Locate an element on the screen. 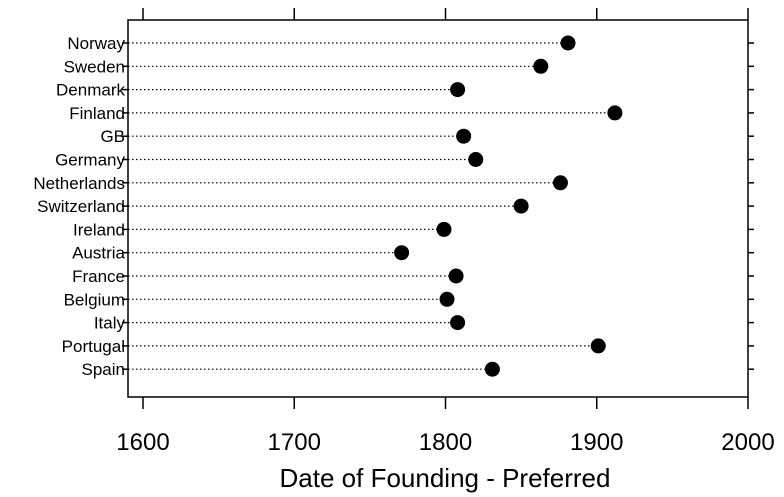  category-label: Norway is located at coordinates (96, 43).